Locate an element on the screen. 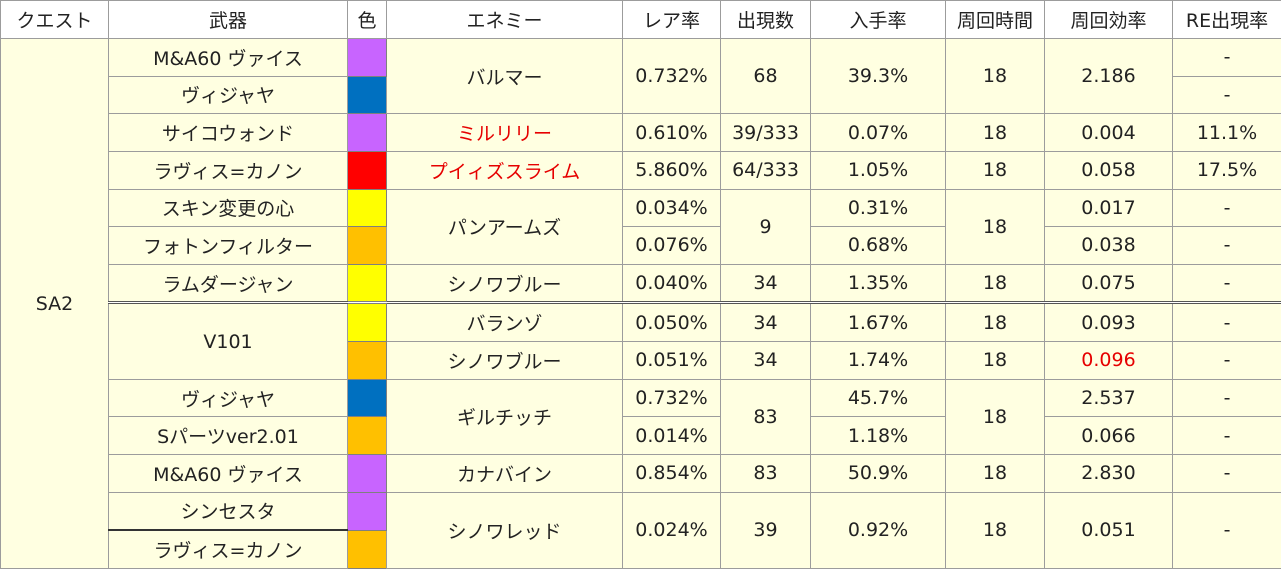 This screenshot has width=1281, height=569. header-quest: クエスト is located at coordinates (54, 19).